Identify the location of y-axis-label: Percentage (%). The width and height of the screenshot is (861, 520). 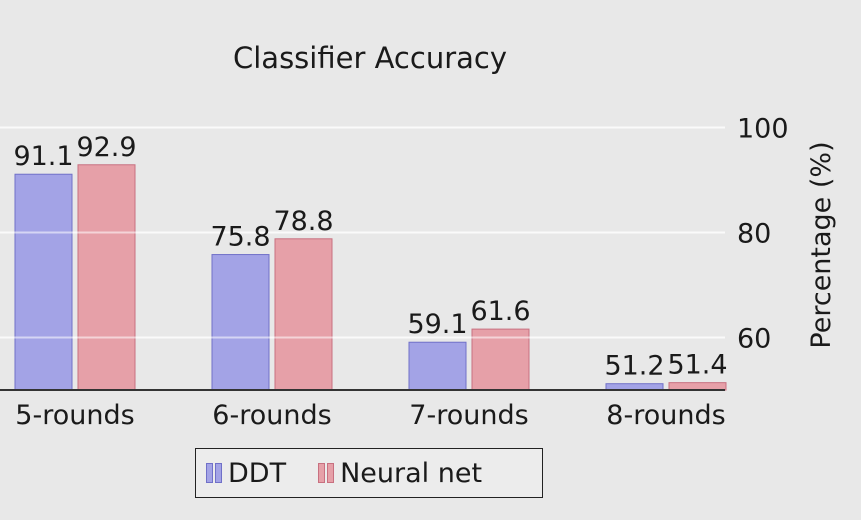
(821, 244).